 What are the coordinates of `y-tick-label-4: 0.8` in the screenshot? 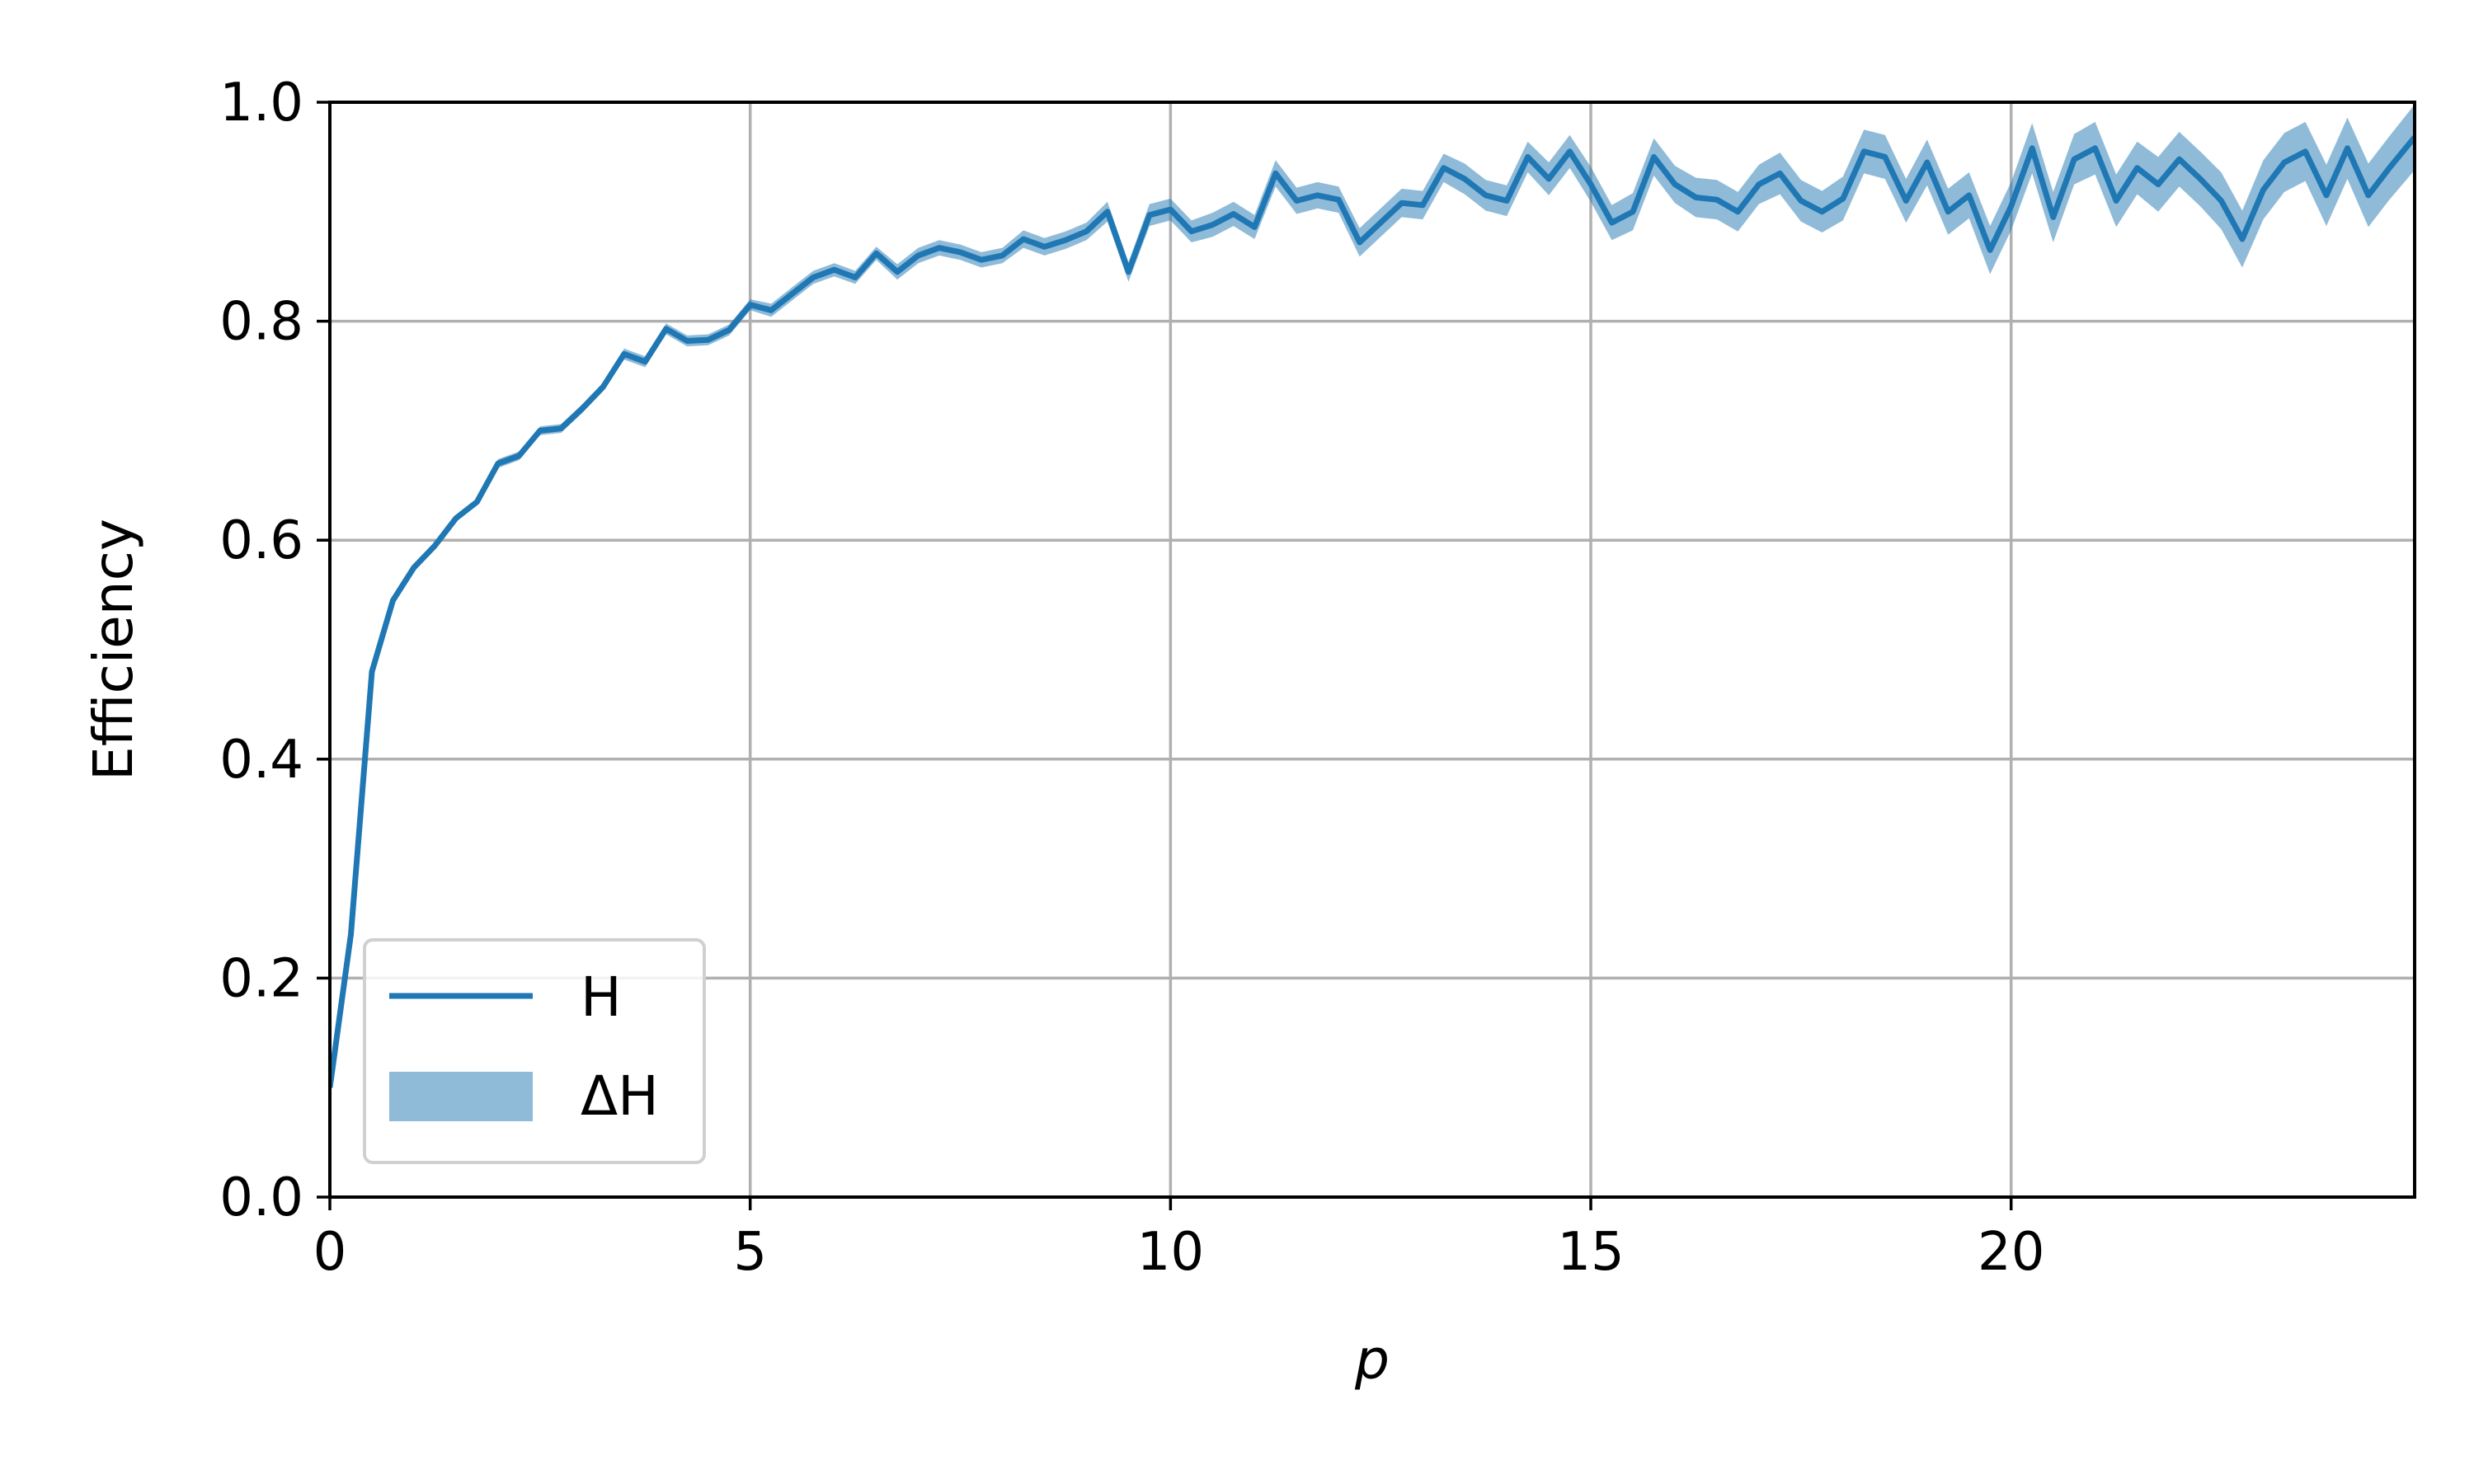 It's located at (261, 322).